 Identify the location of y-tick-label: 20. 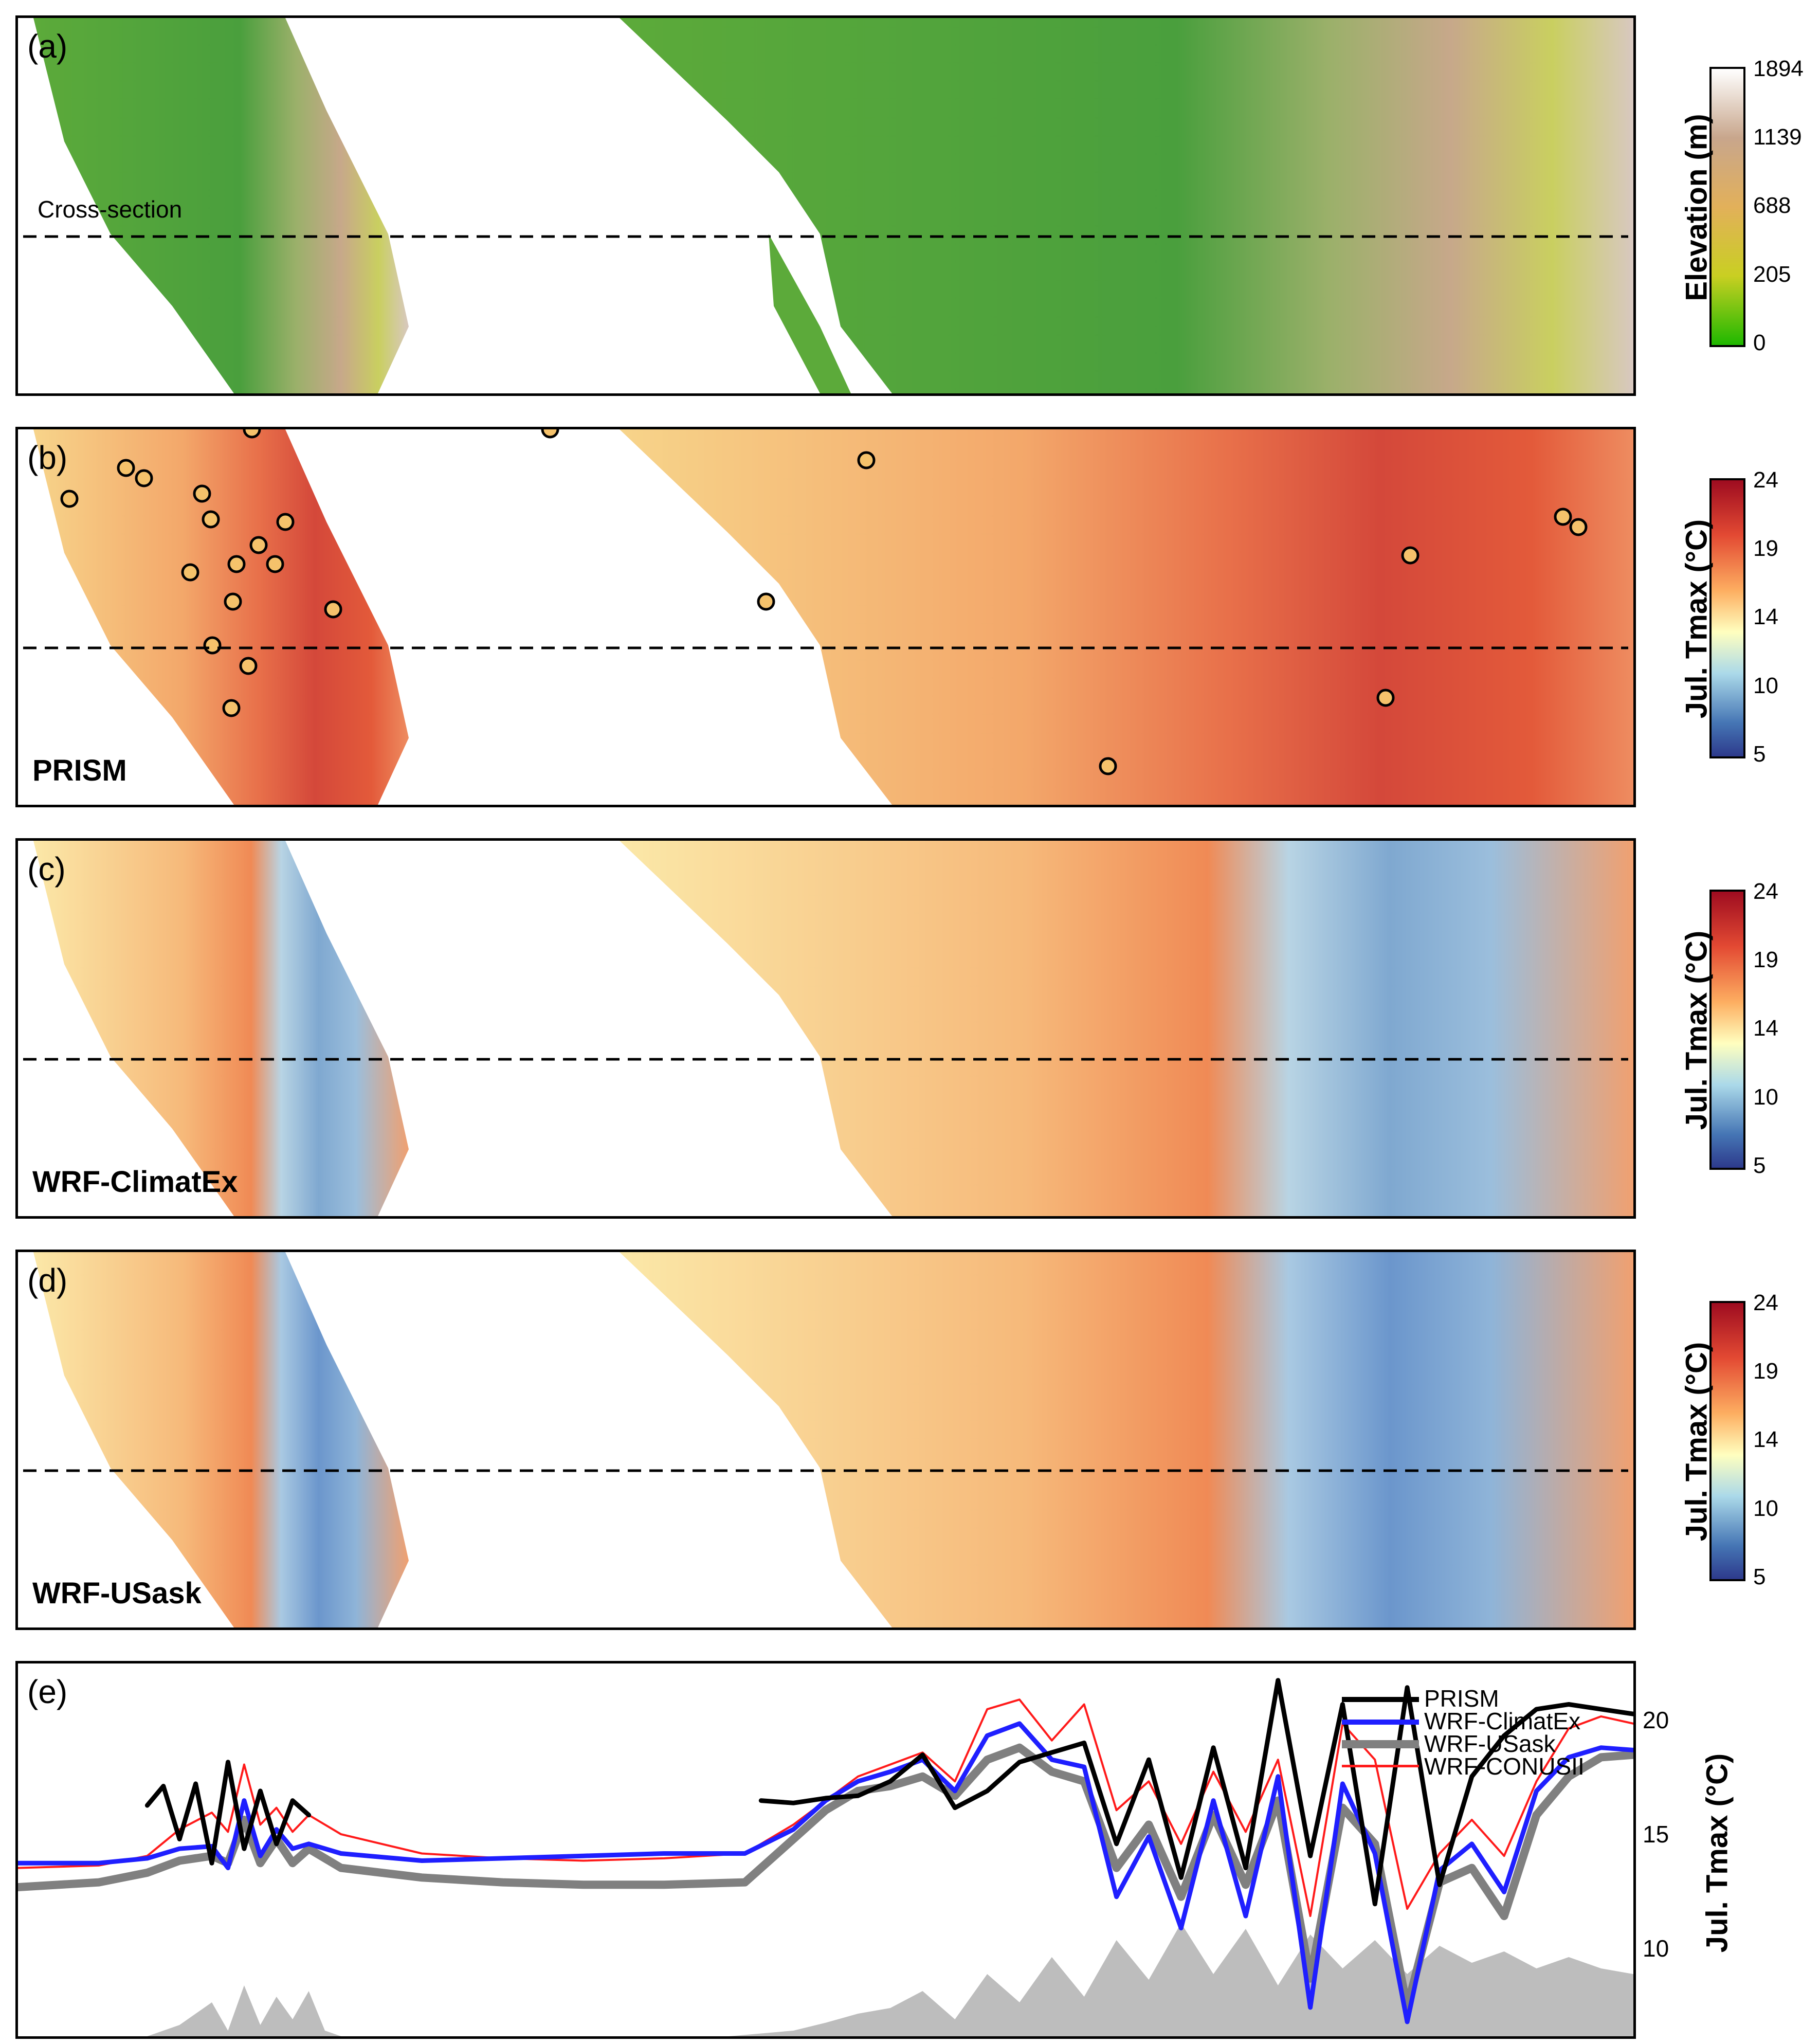
(1656, 1720).